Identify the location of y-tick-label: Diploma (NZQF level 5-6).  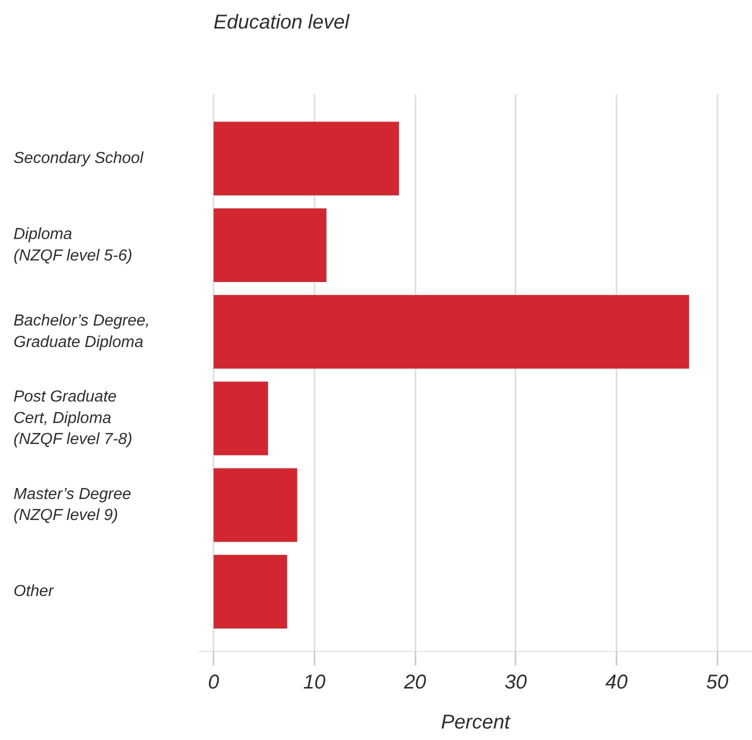
(73, 245).